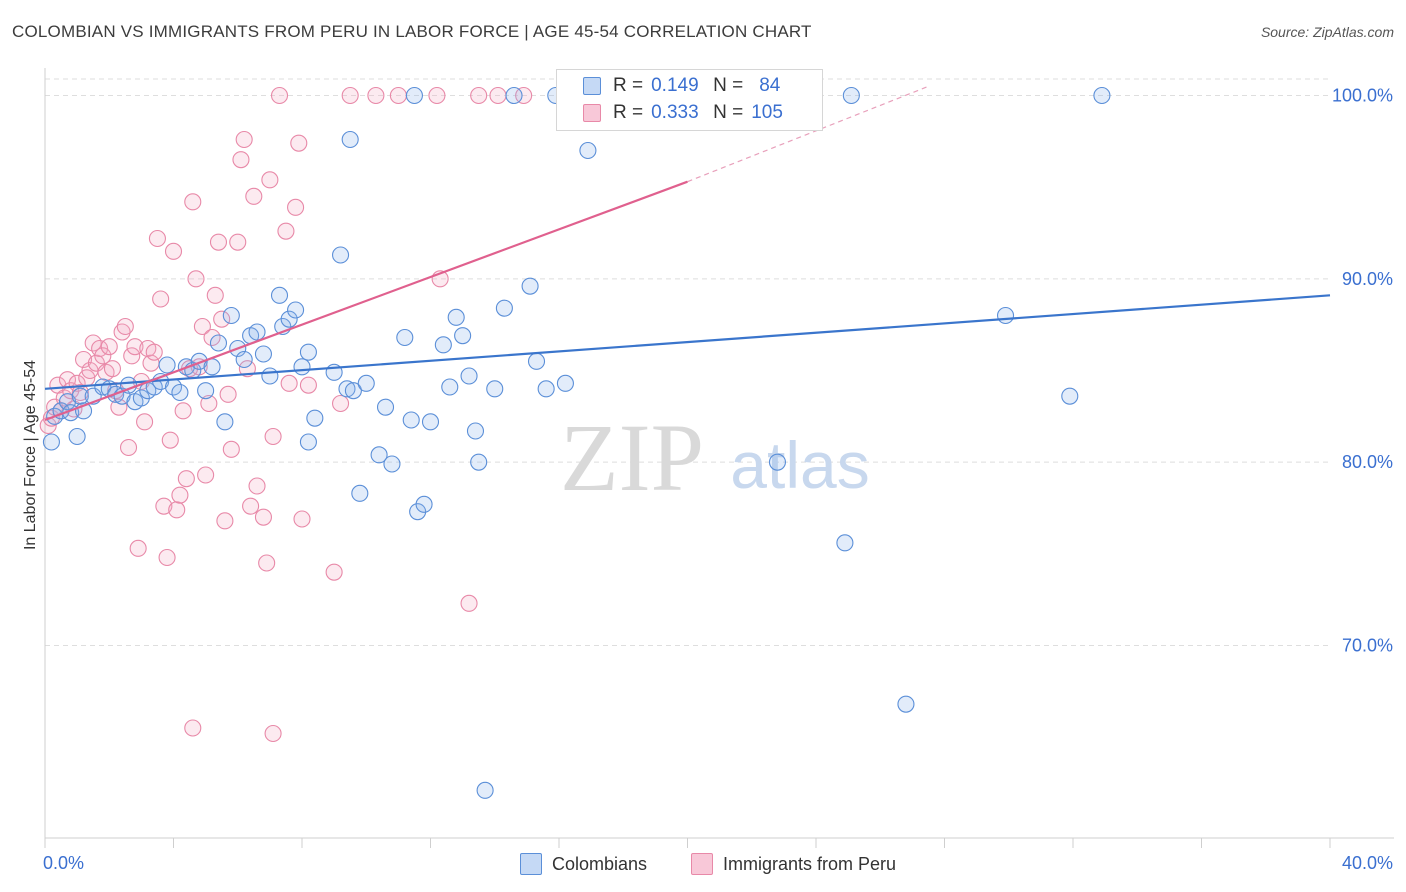 Image resolution: width=1406 pixels, height=892 pixels. What do you see at coordinates (808, 134) in the screenshot?
I see `trend-line-peru-extension` at bounding box center [808, 134].